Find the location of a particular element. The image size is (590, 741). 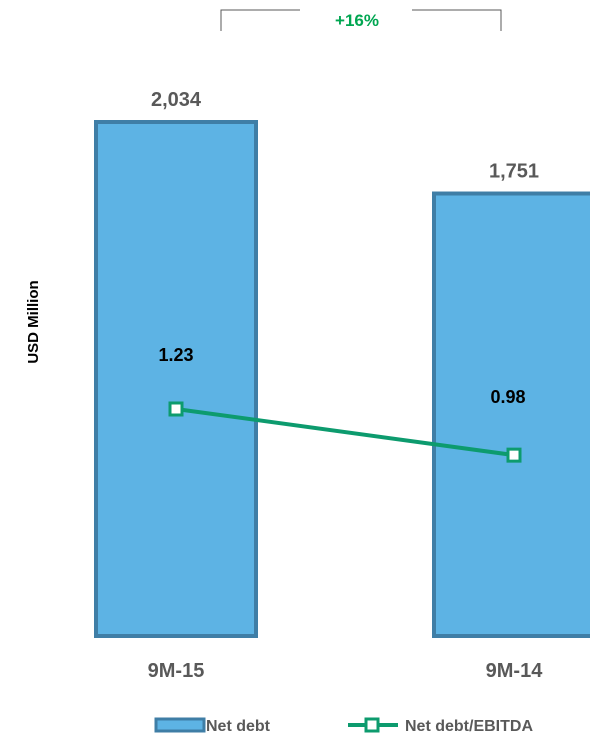

net-debt-ebitda-line is located at coordinates (345, 432).